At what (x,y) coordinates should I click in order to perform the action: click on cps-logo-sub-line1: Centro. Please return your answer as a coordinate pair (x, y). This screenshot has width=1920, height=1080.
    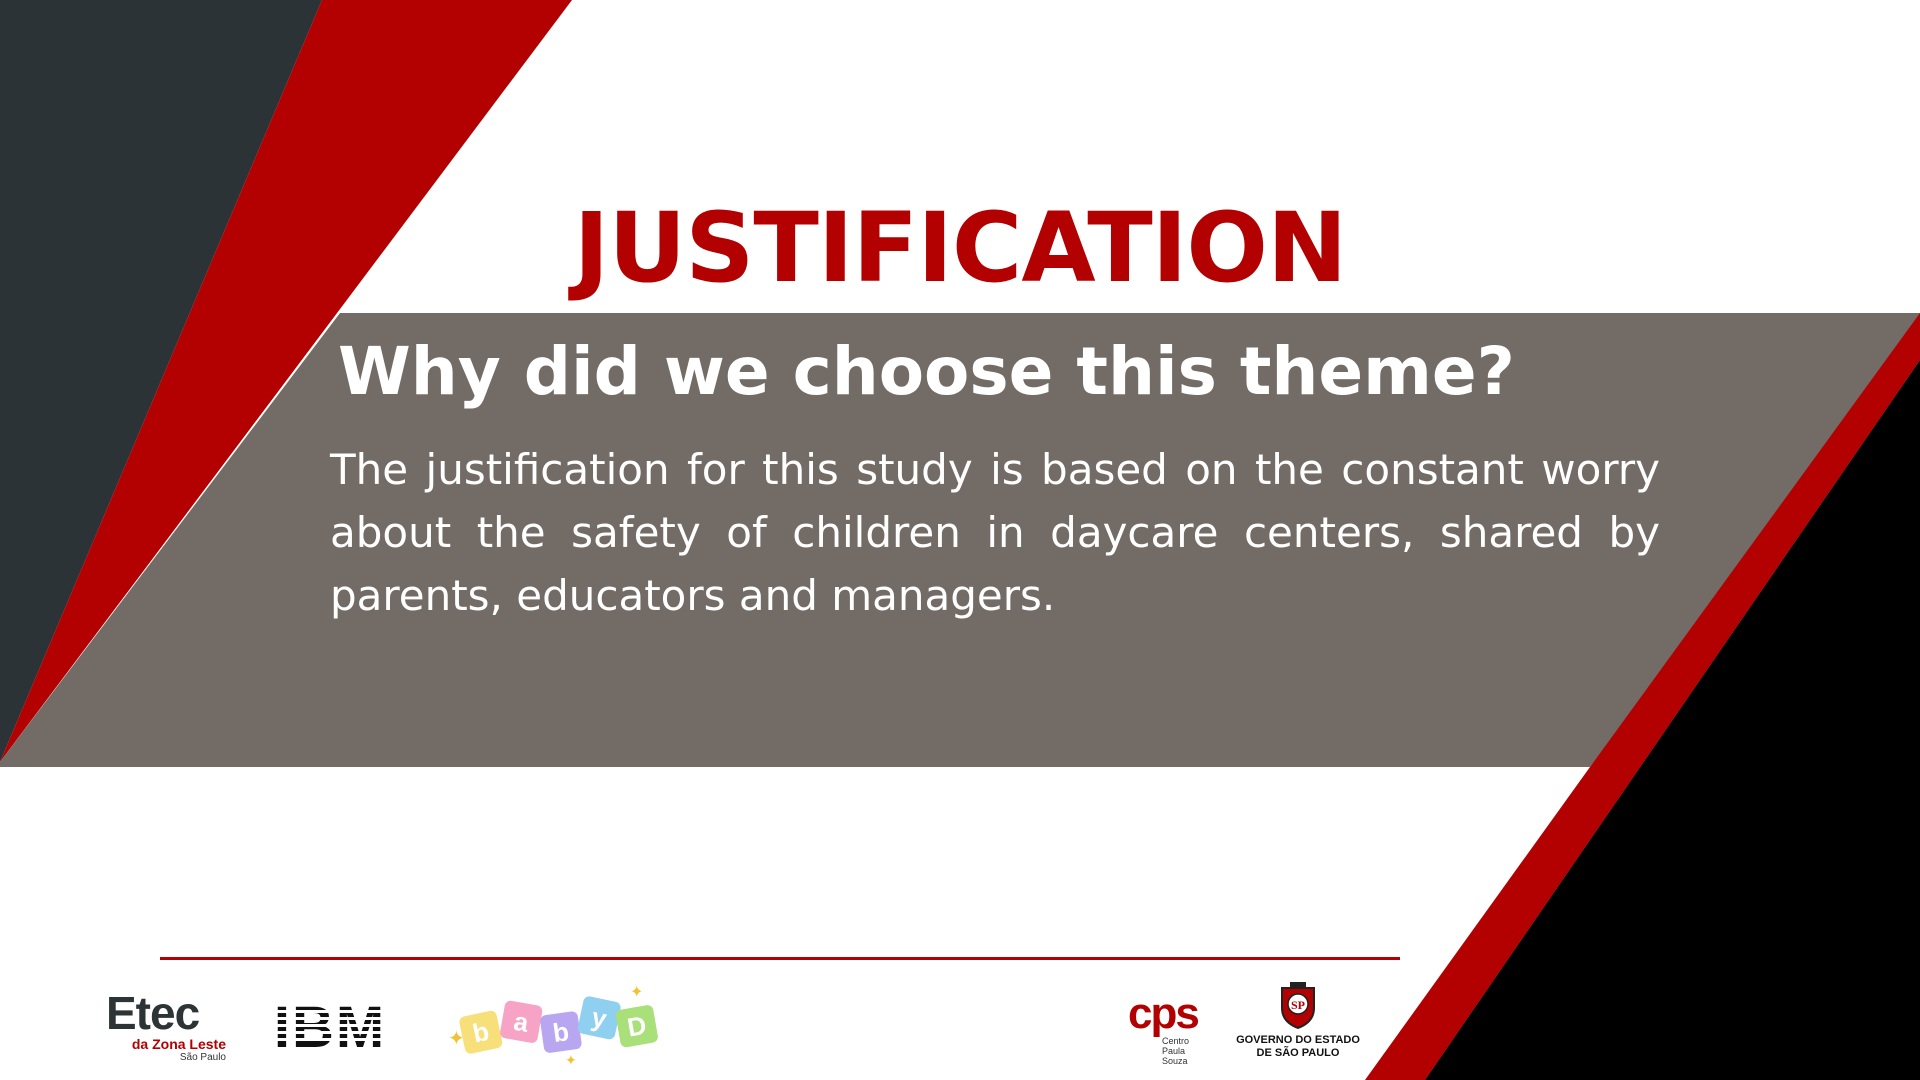
    Looking at the image, I should click on (1176, 1041).